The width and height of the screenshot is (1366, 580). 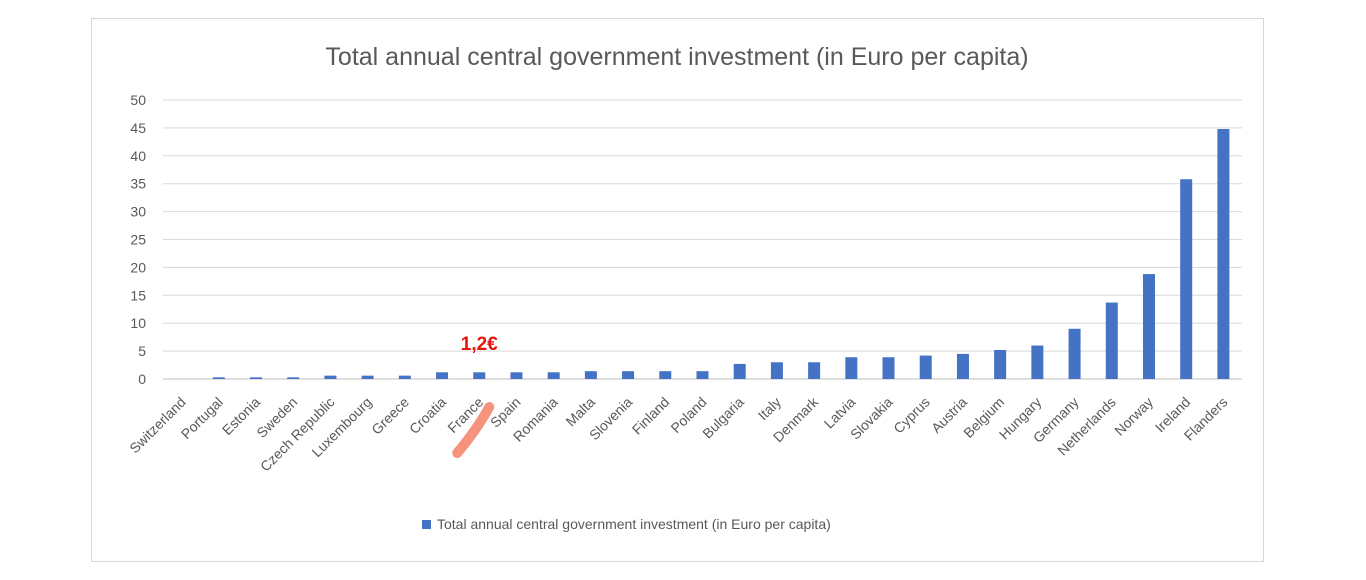 What do you see at coordinates (142, 379) in the screenshot?
I see `y-tick-label: 0` at bounding box center [142, 379].